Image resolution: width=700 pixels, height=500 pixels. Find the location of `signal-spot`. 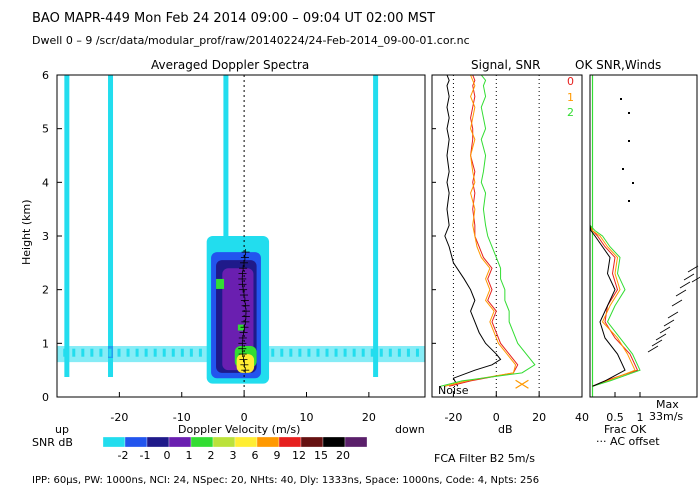

signal-spot is located at coordinates (220, 283).